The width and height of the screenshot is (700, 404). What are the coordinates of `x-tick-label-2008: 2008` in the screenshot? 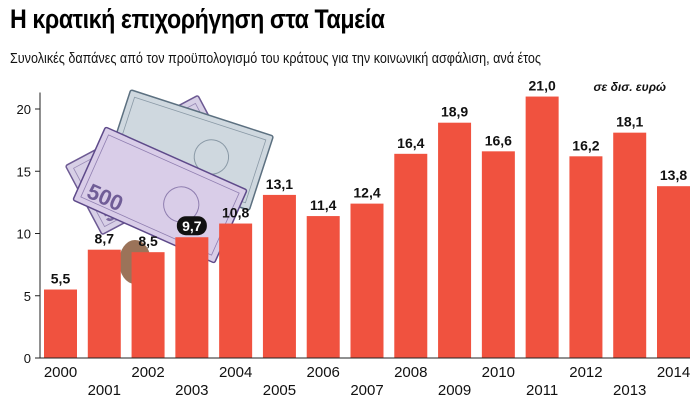 It's located at (410, 372).